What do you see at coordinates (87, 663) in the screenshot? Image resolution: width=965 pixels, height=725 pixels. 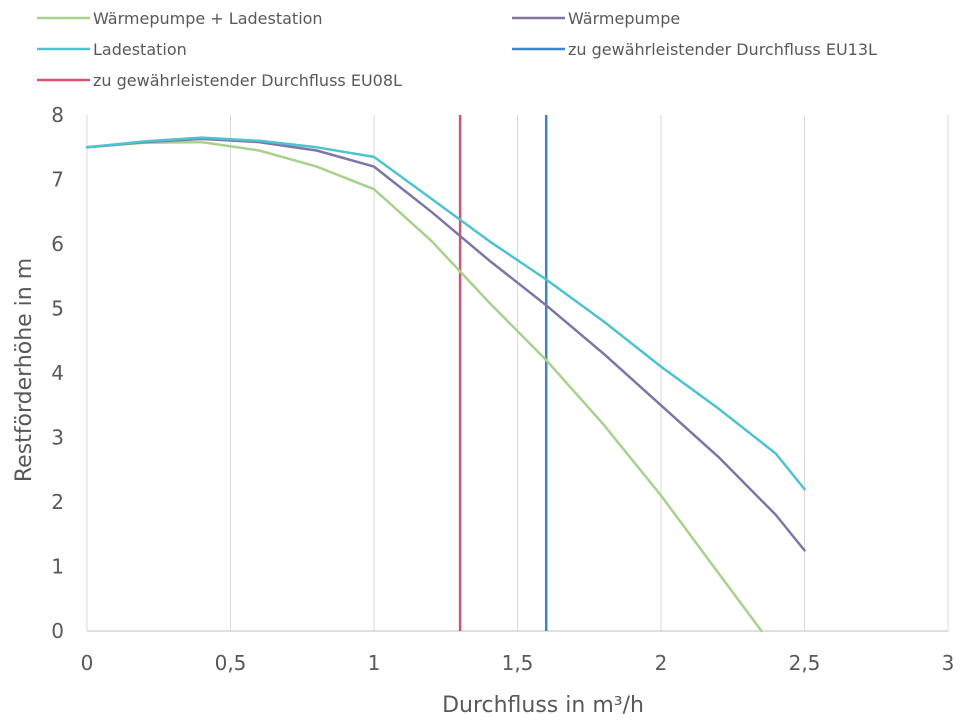 I see `x-tick-label: 0` at bounding box center [87, 663].